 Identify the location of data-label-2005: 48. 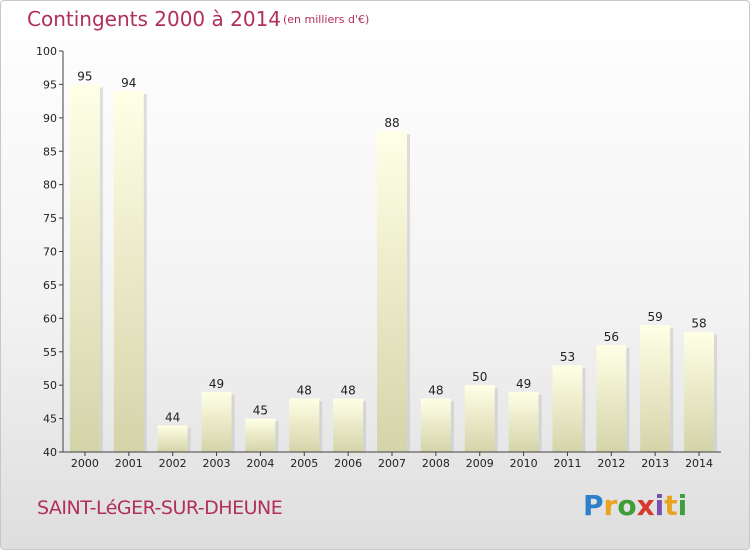
(304, 391).